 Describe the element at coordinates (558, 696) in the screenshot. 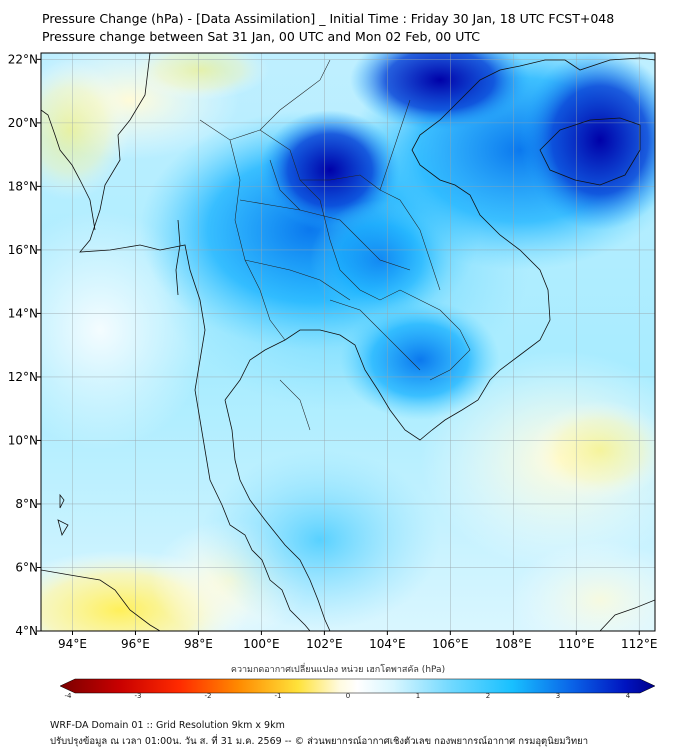

I see `colorbar-tick-label: 3` at that location.